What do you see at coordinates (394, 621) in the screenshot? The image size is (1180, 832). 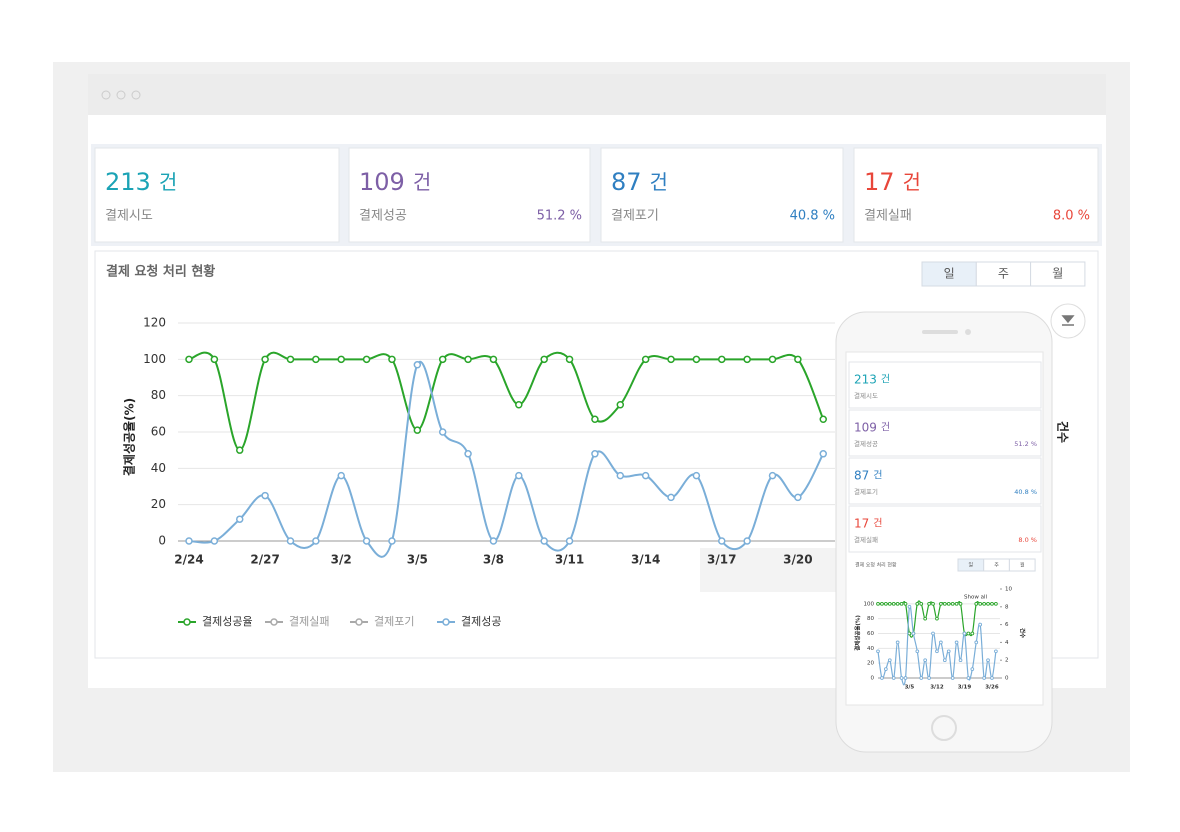 I see `legend-label: 결제포기` at bounding box center [394, 621].